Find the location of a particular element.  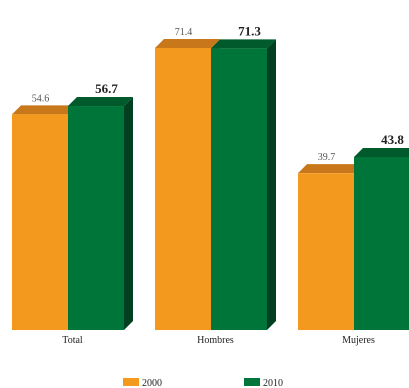

category-label-hombres: Hombres is located at coordinates (215, 340).